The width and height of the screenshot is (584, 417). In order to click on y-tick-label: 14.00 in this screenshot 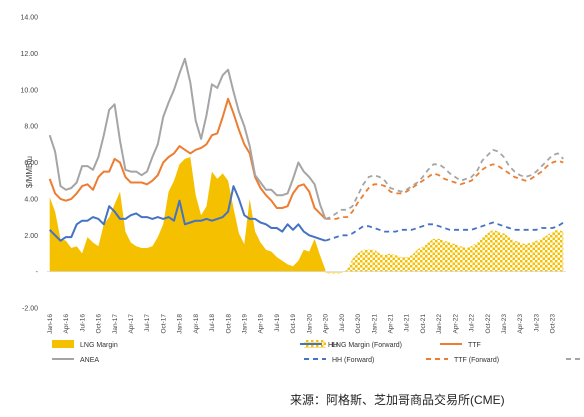, I will do `click(29, 18)`.